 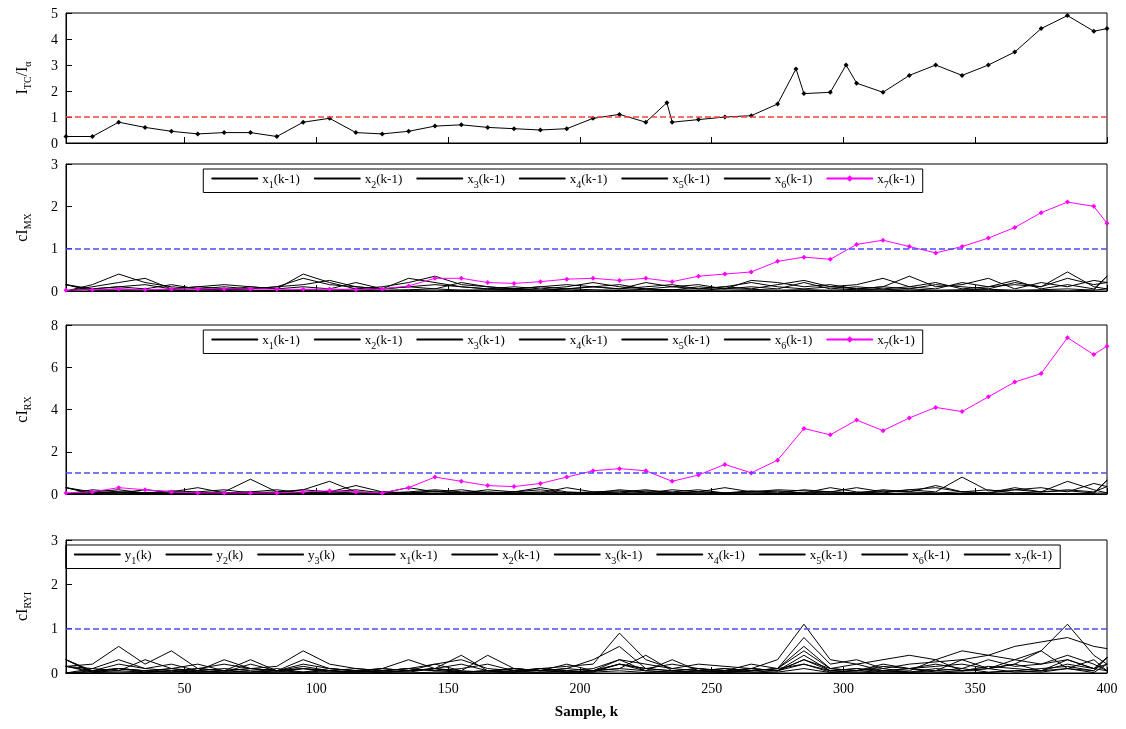 I want to click on x-tick-label: 150, so click(x=448, y=688).